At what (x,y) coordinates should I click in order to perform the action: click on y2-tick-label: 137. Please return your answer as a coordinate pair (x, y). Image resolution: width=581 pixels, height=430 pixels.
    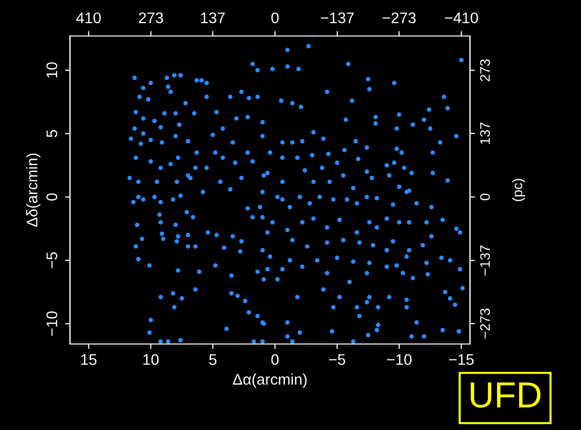
    Looking at the image, I should click on (485, 133).